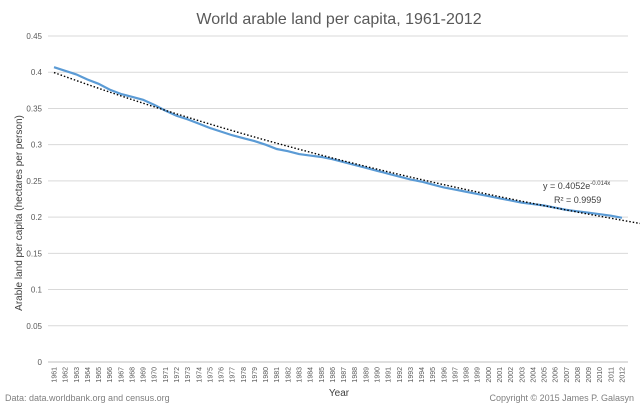 The width and height of the screenshot is (640, 409). Describe the element at coordinates (389, 375) in the screenshot. I see `x-tick-label: 1991` at that location.